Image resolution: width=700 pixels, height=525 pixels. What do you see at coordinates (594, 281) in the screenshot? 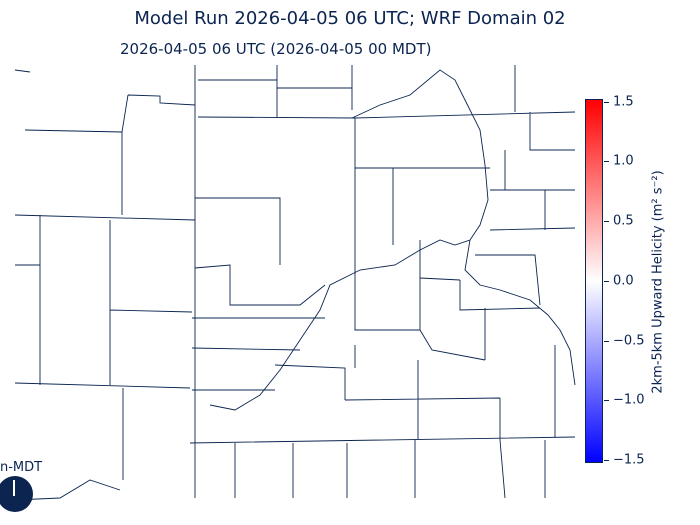
I see `colorbar` at bounding box center [594, 281].